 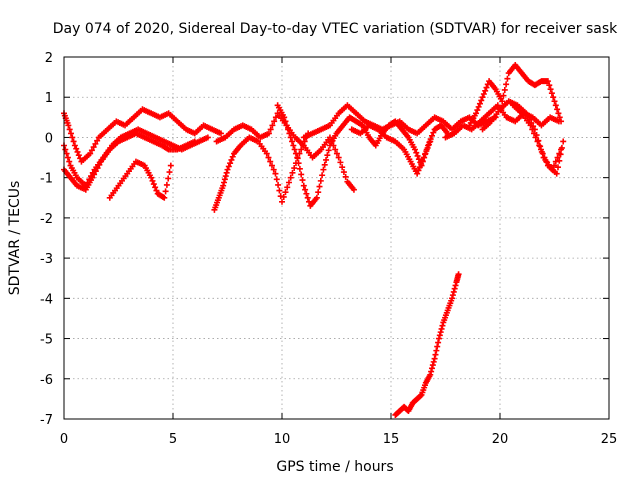 What do you see at coordinates (49, 98) in the screenshot?
I see `y-tick-label: 1` at bounding box center [49, 98].